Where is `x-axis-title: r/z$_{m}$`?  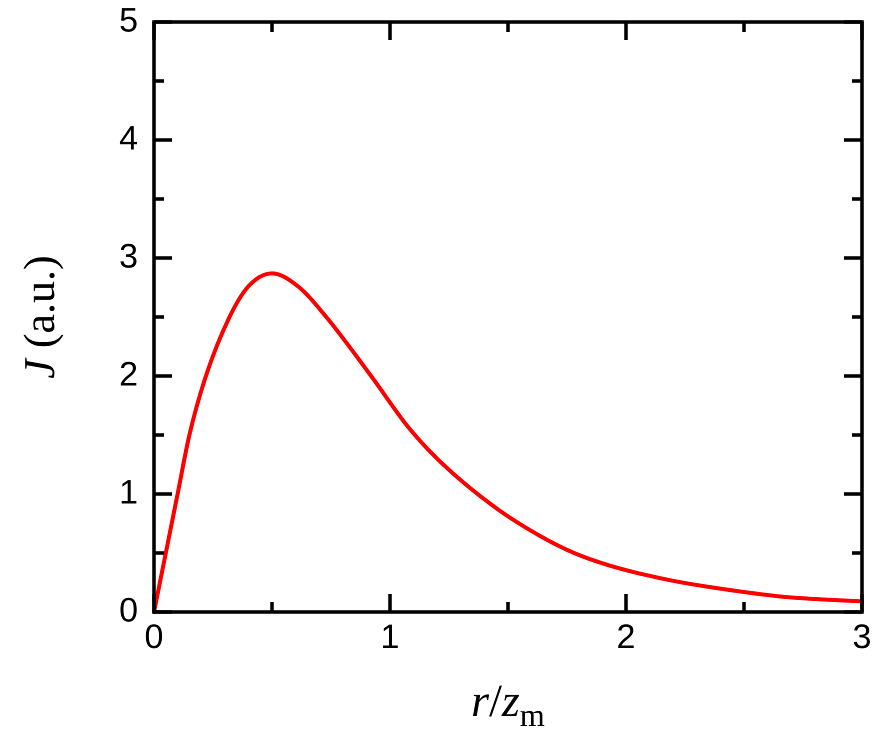
x-axis-title: r/z$_{m}$ is located at coordinates (508, 704).